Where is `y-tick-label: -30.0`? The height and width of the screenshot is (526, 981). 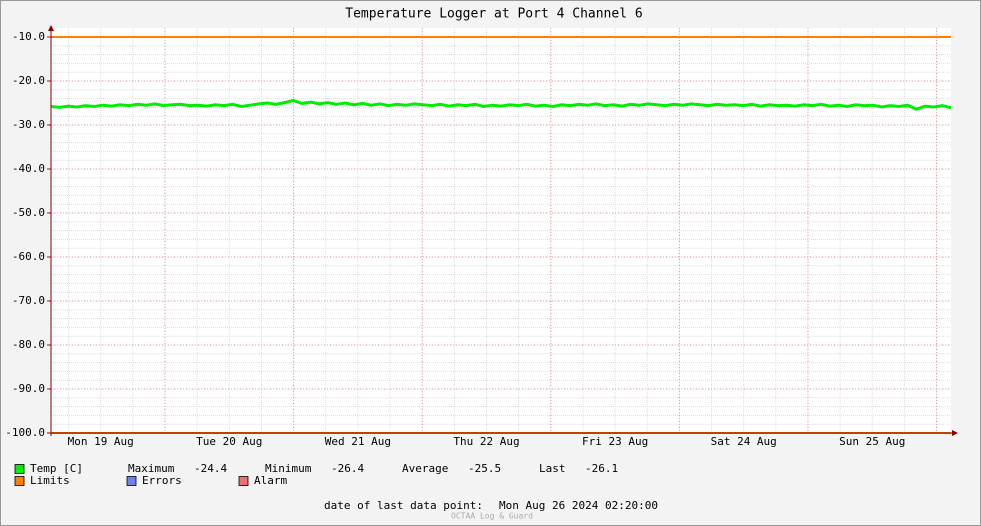 y-tick-label: -30.0 is located at coordinates (28, 124).